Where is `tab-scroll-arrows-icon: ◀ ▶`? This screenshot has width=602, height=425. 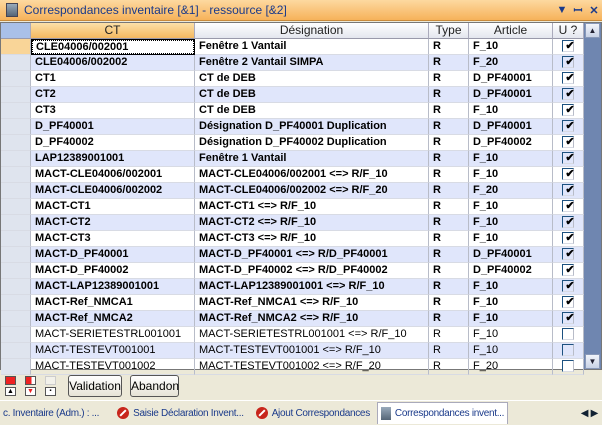
tab-scroll-arrows-icon: ◀ ▶ is located at coordinates (589, 413).